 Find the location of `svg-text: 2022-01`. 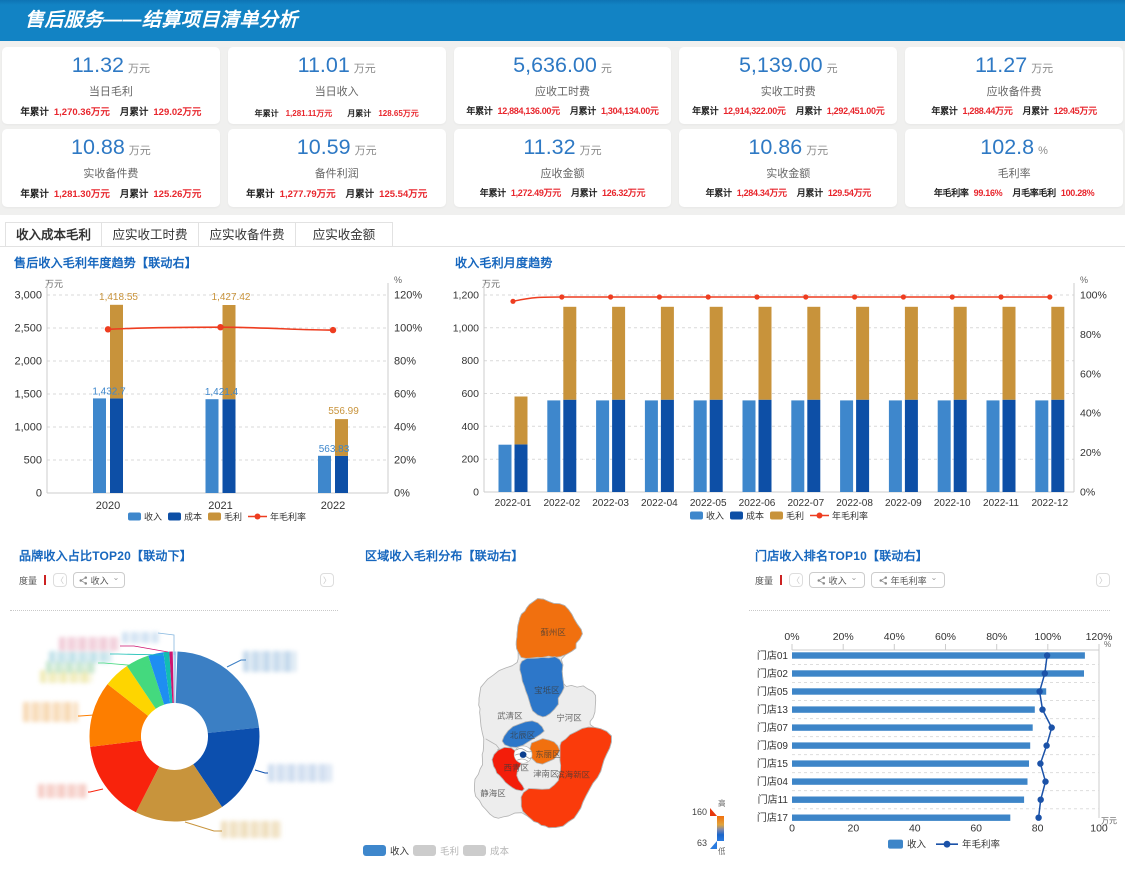

svg-text: 2022-01 is located at coordinates (513, 503).